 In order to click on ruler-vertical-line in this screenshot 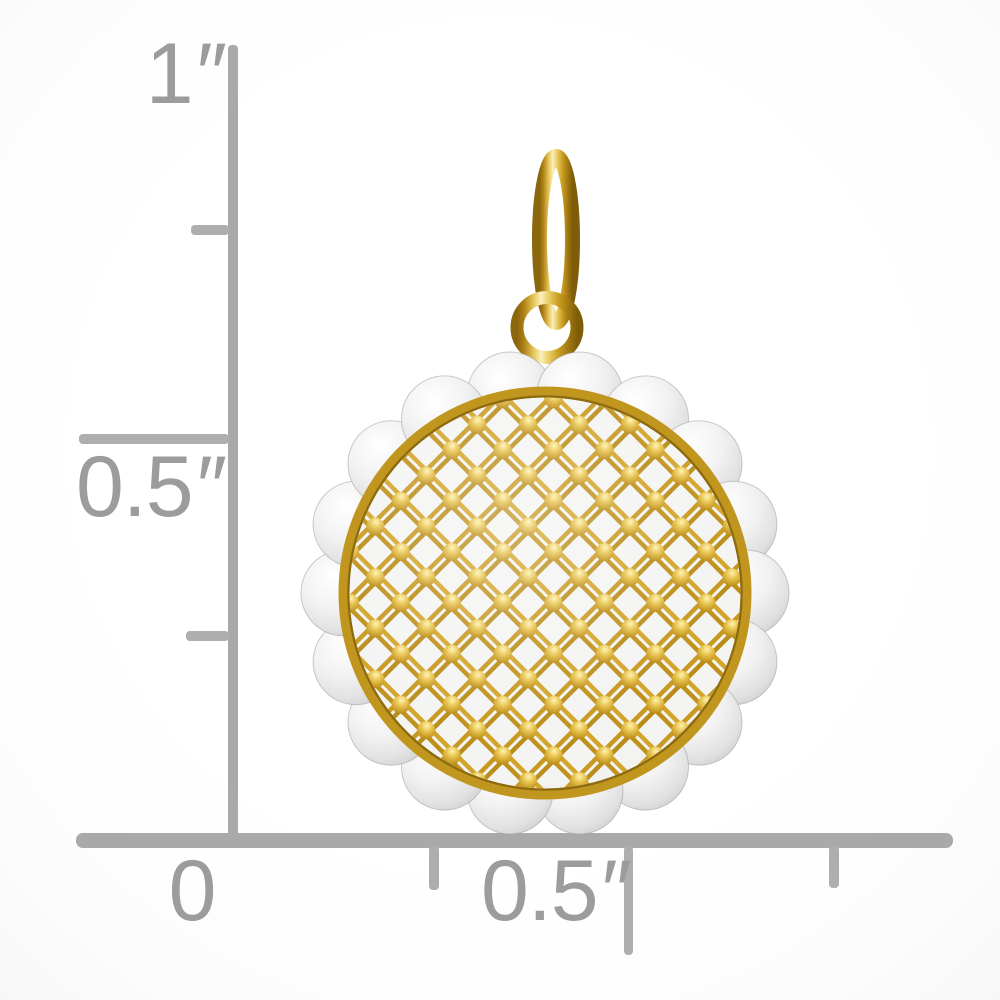, I will do `click(233, 446)`.